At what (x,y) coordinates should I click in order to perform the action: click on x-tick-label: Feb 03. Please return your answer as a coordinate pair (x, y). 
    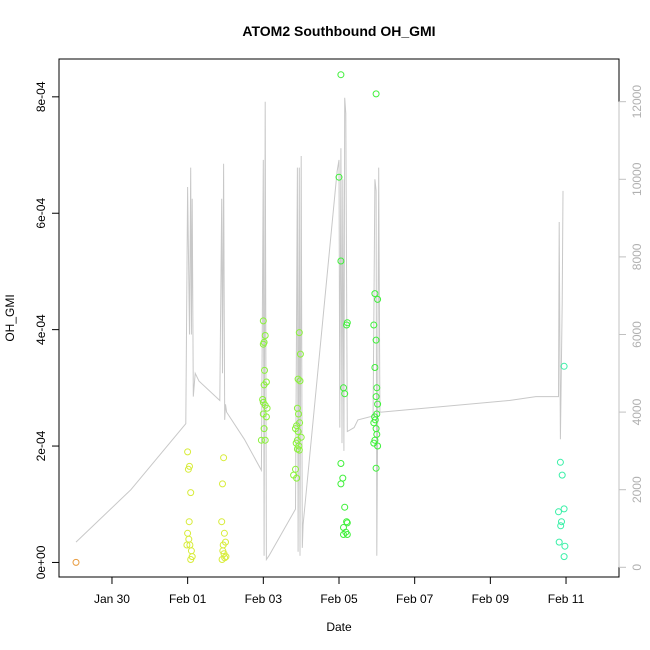
    Looking at the image, I should click on (264, 599).